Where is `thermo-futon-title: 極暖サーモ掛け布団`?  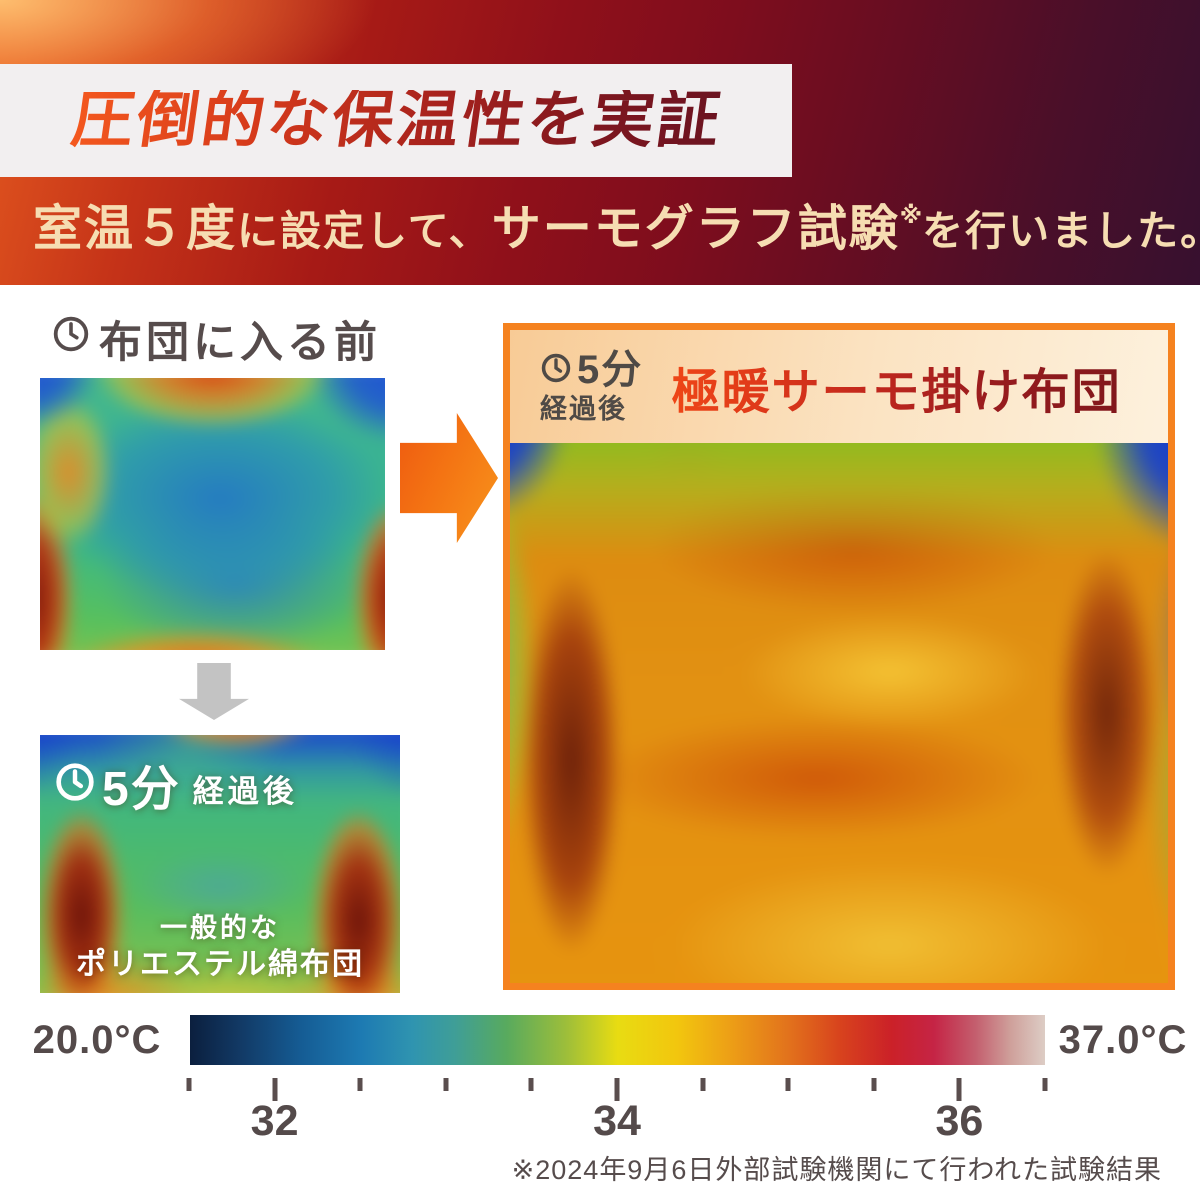 thermo-futon-title: 極暖サーモ掛け布団 is located at coordinates (896, 387).